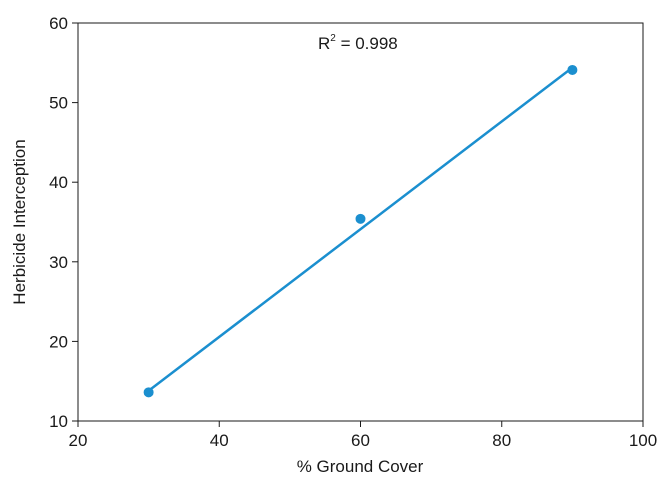 Image resolution: width=659 pixels, height=477 pixels. Describe the element at coordinates (501, 440) in the screenshot. I see `x-tick-label-80: 80` at that location.